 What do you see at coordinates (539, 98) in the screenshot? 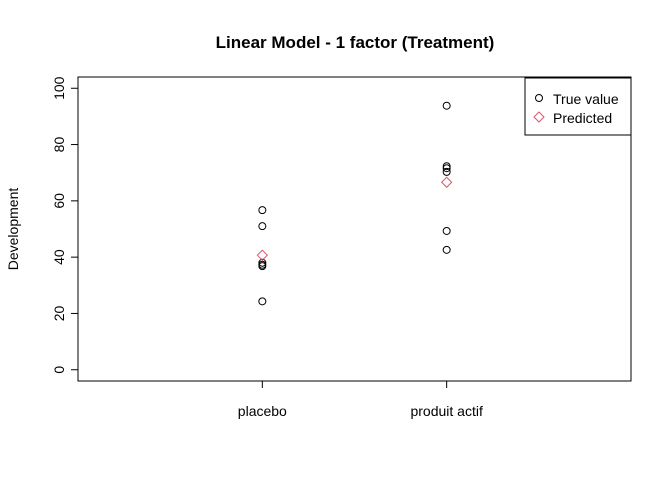
I see `legend-circle-marker` at bounding box center [539, 98].